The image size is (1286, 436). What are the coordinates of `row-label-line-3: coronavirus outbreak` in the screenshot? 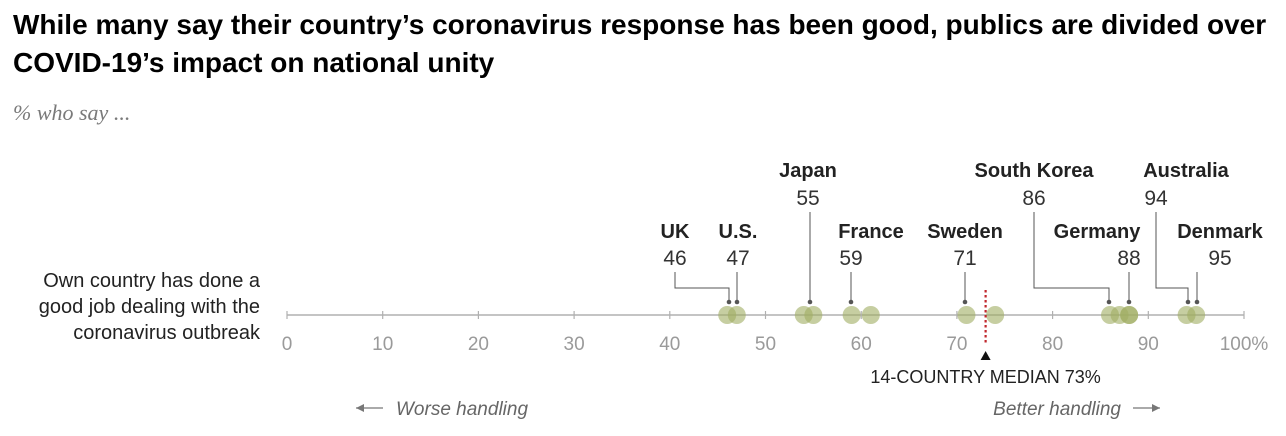 It's located at (166, 333).